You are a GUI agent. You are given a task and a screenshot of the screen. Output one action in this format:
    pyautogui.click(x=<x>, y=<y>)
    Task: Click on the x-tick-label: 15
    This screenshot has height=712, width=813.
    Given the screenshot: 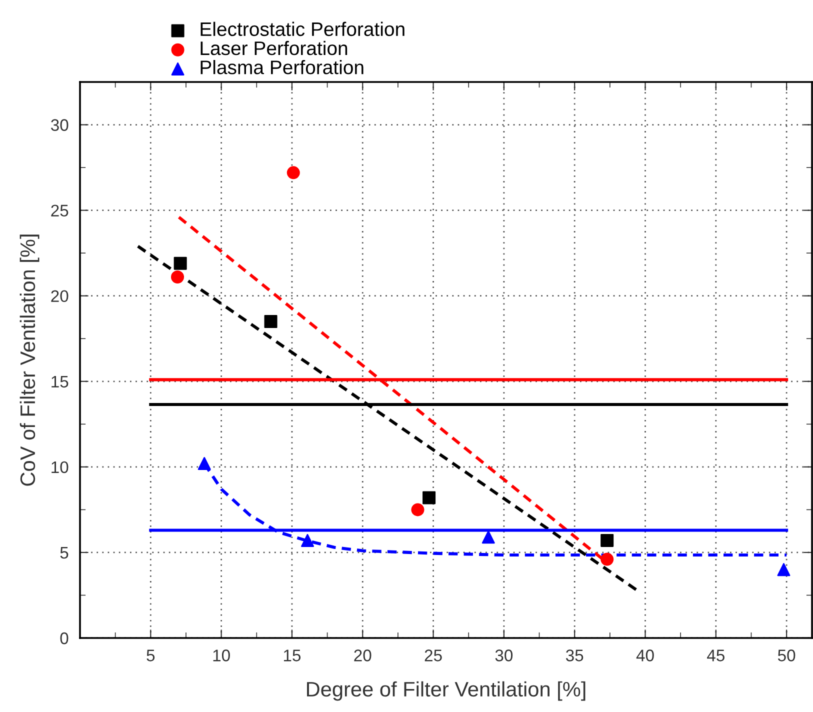 What is the action you would take?
    pyautogui.click(x=292, y=656)
    